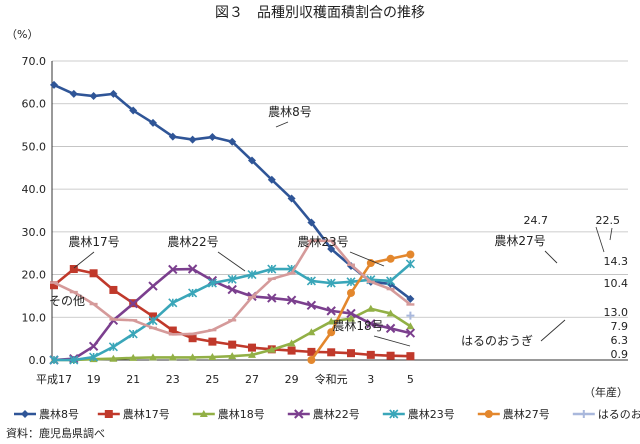 The width and height of the screenshot is (640, 444). What do you see at coordinates (67, 301) in the screenshot?
I see `callout-label-6: その他` at bounding box center [67, 301].